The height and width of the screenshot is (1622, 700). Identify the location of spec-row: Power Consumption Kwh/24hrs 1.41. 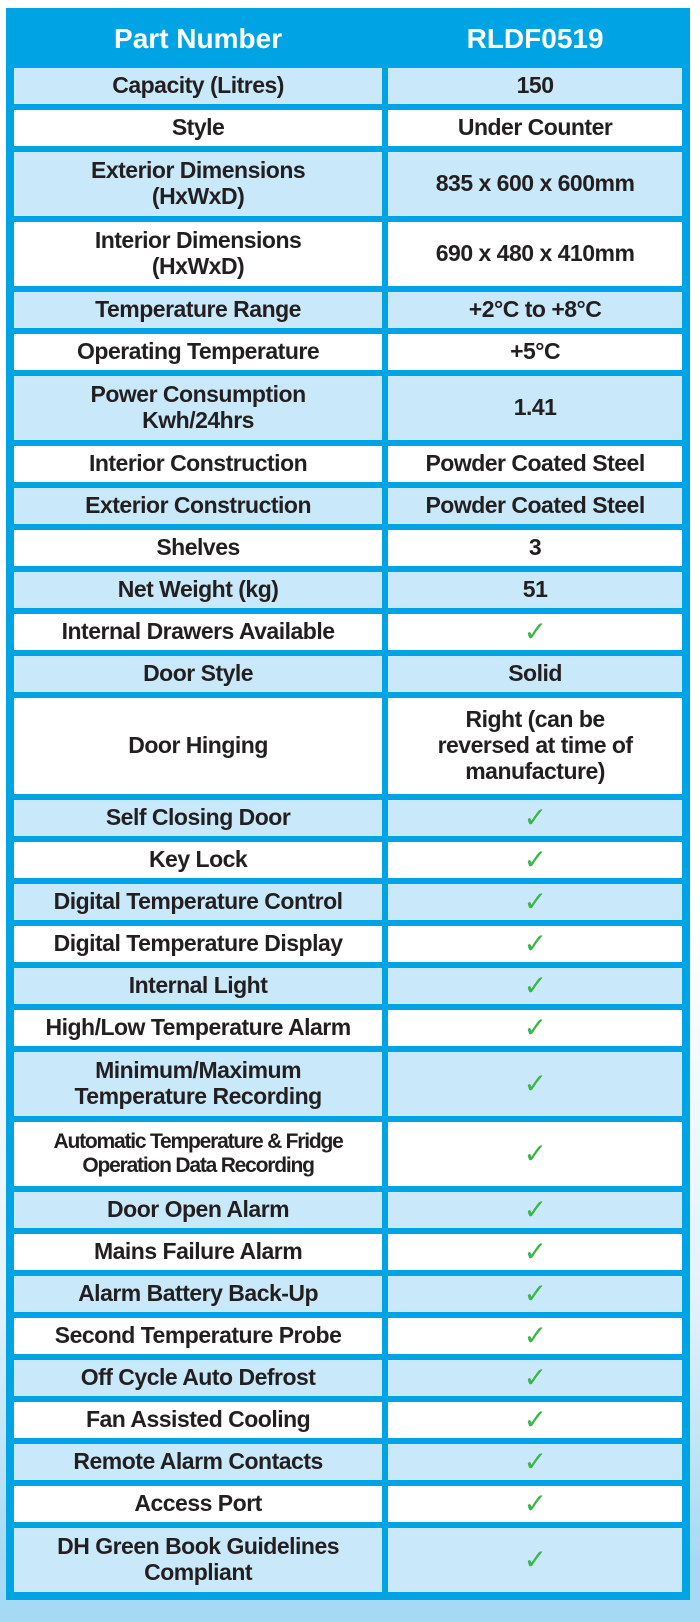
(348, 408).